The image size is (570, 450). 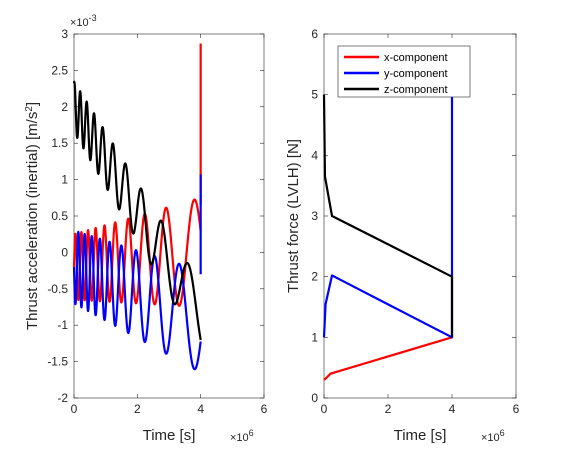 What do you see at coordinates (83, 21) in the screenshot?
I see `left-y-exponent: ×10⁻³` at bounding box center [83, 21].